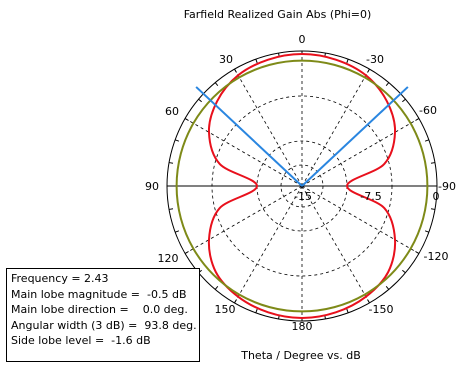  I want to click on info-main-lobe-magnitude: Main lobe magnitude = -0.5 dB, so click(99, 294).